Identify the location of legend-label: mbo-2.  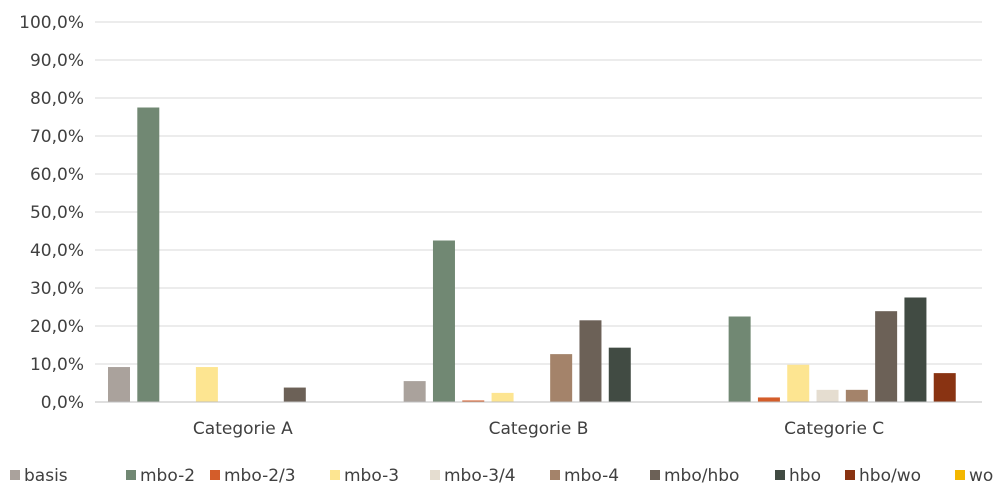
(167, 476).